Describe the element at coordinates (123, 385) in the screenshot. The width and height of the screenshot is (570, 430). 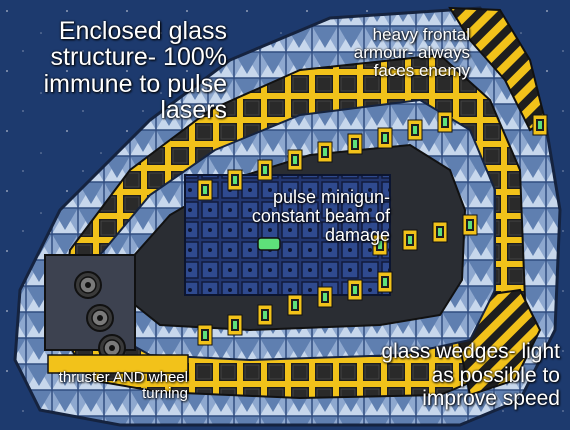
I see `annotation-thruster-wheel: thruster AND wheel turning` at that location.